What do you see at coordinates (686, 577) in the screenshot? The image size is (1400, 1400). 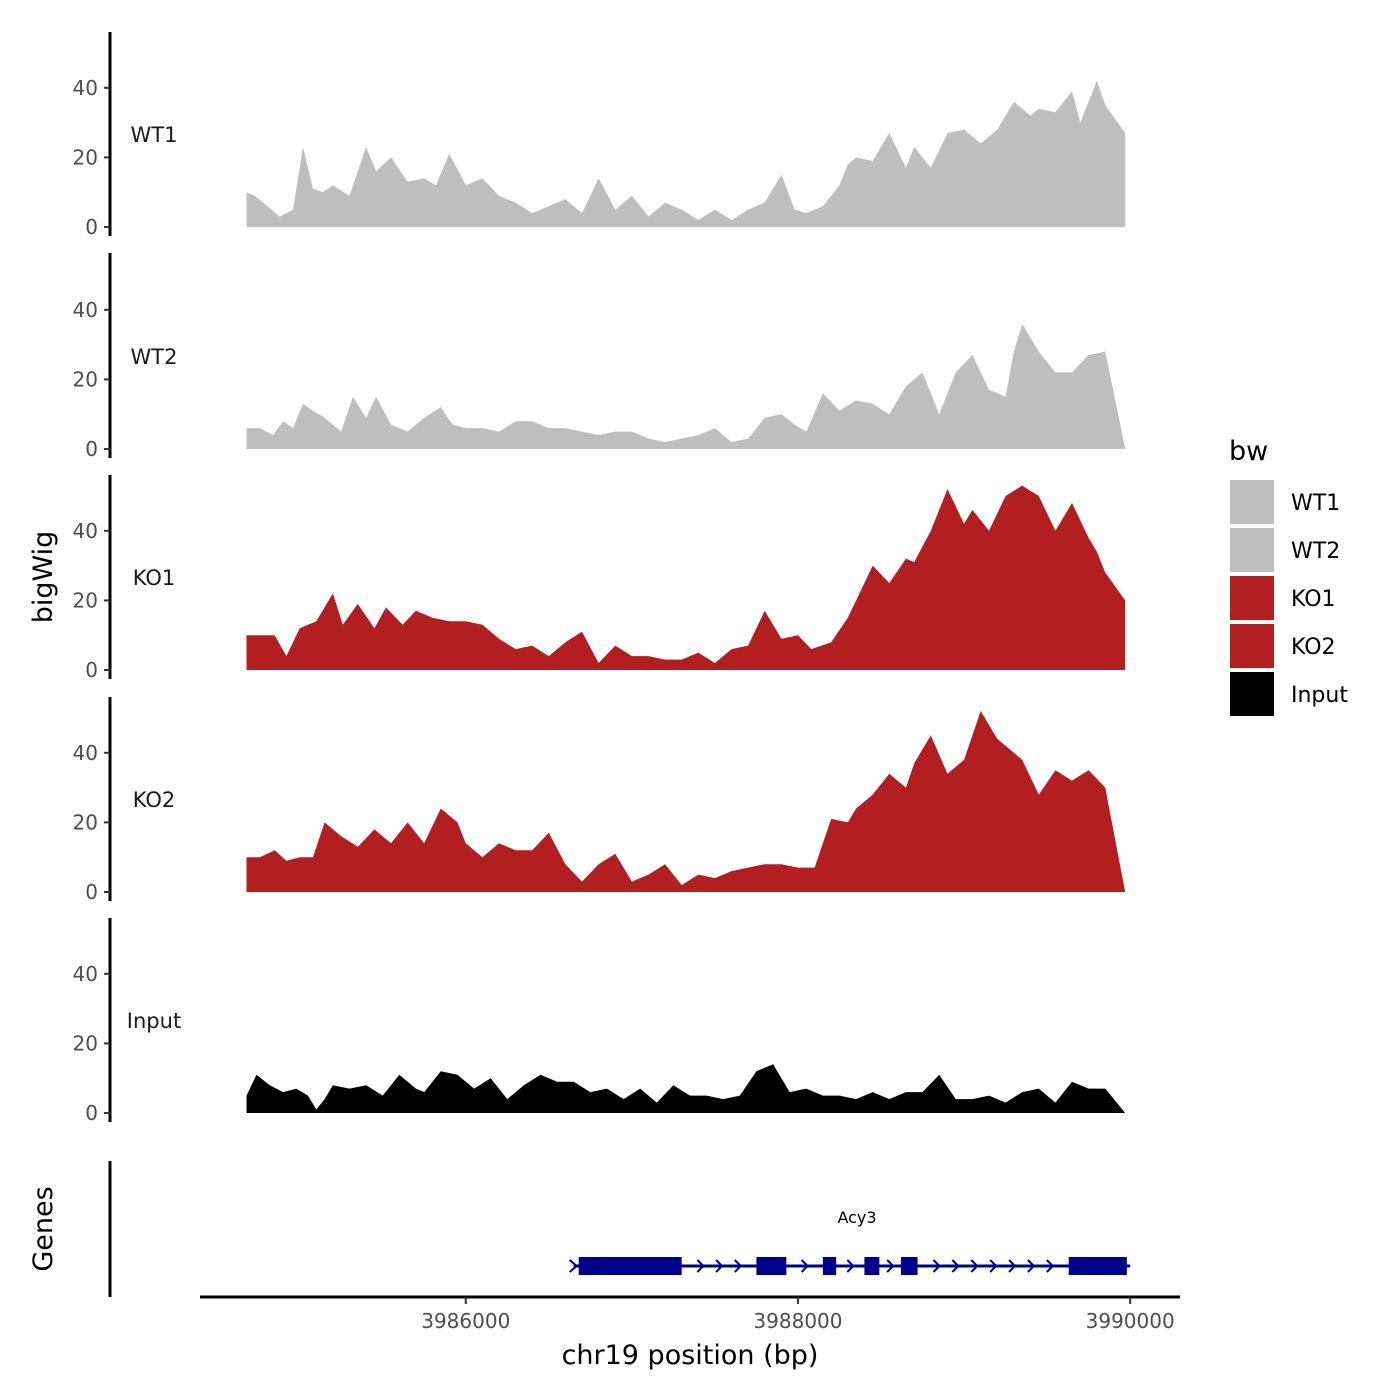 I see `coverage-area-ko1` at bounding box center [686, 577].